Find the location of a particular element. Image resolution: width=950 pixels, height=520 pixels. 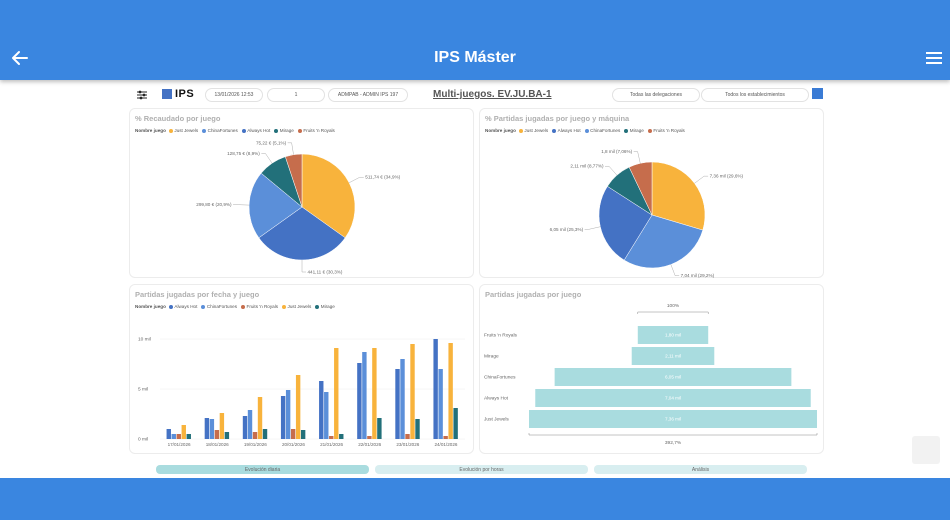

funnel-category-label: Fruits 'n Royals is located at coordinates (501, 336).